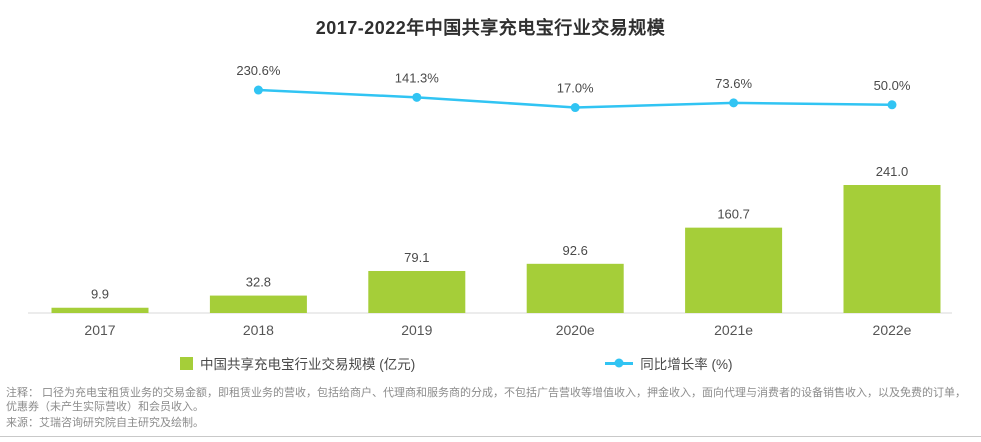 This screenshot has height=442, width=981. I want to click on bar-legend-label: 中国共享充电宝行业交易规模 (亿元), so click(308, 364).